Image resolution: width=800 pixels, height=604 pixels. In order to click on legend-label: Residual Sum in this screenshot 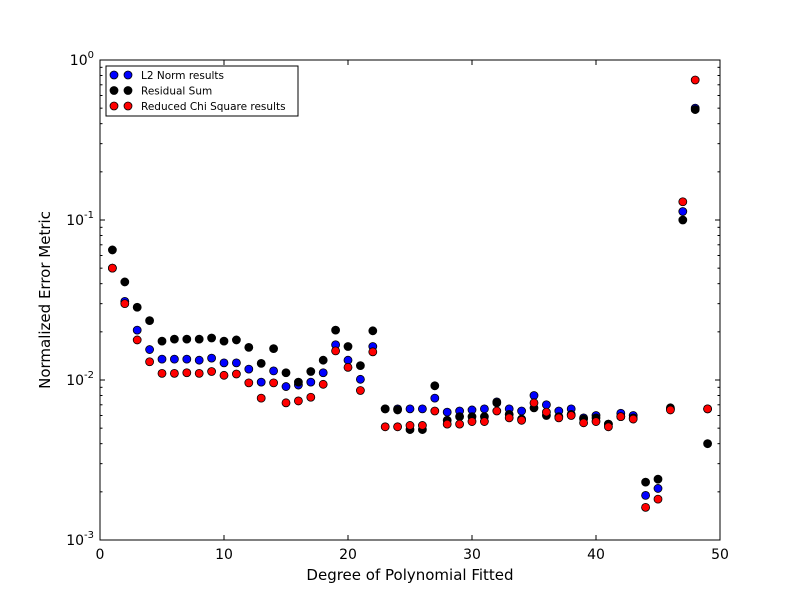, I will do `click(176, 92)`.